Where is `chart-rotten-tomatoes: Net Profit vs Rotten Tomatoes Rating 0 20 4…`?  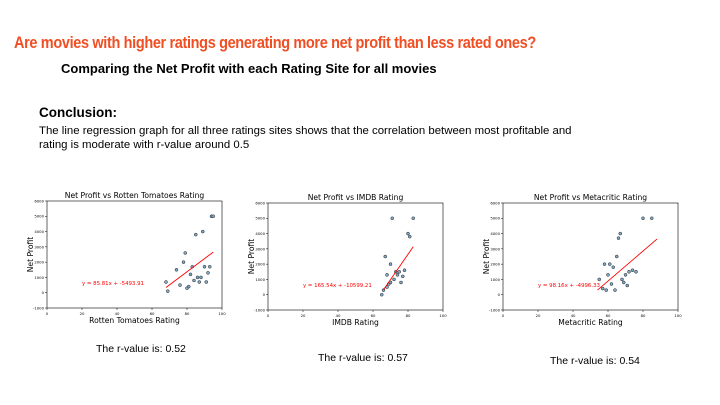 chart-rotten-tomatoes: Net Profit vs Rotten Tomatoes Rating 0 20 4… is located at coordinates (124, 258).